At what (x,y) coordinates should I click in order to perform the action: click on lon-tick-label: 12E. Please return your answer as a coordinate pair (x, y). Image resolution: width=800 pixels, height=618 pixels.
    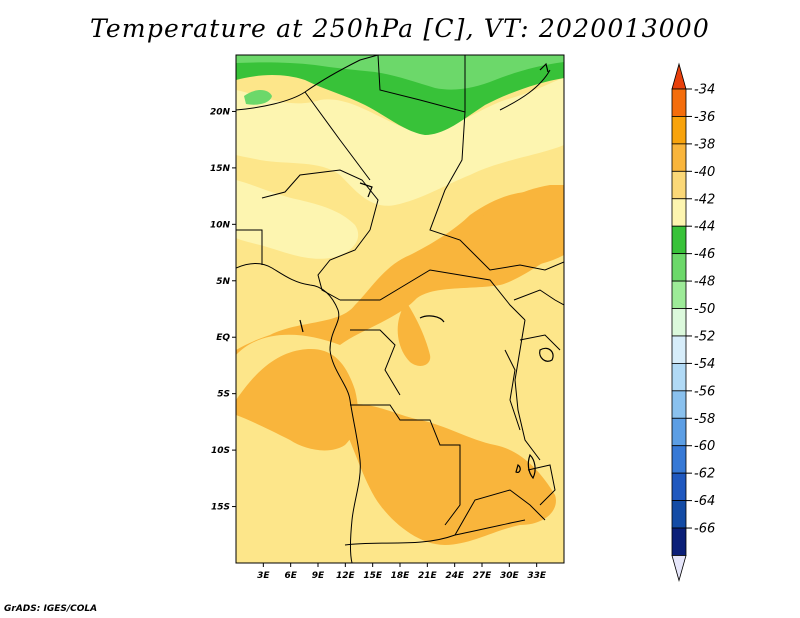
    Looking at the image, I should click on (346, 576).